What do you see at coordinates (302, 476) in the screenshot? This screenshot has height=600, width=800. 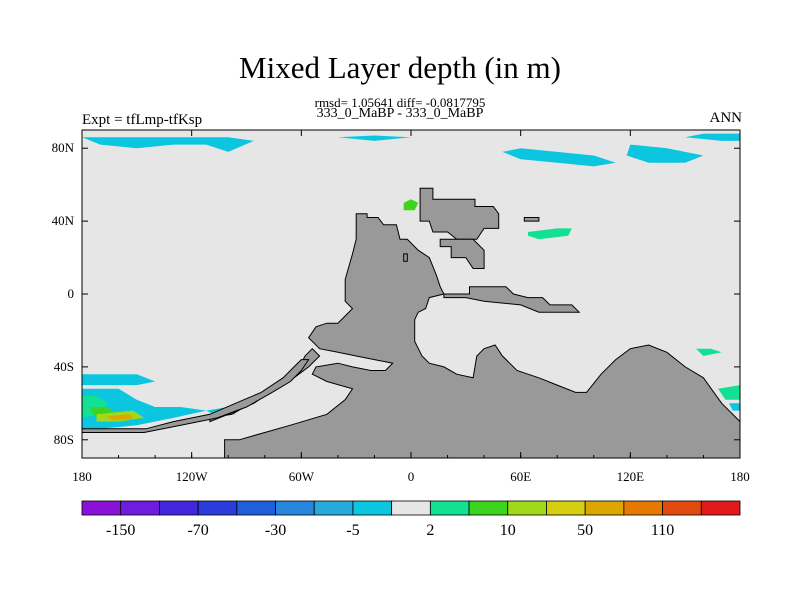 I see `x-tick-label-2: 60W` at bounding box center [302, 476].